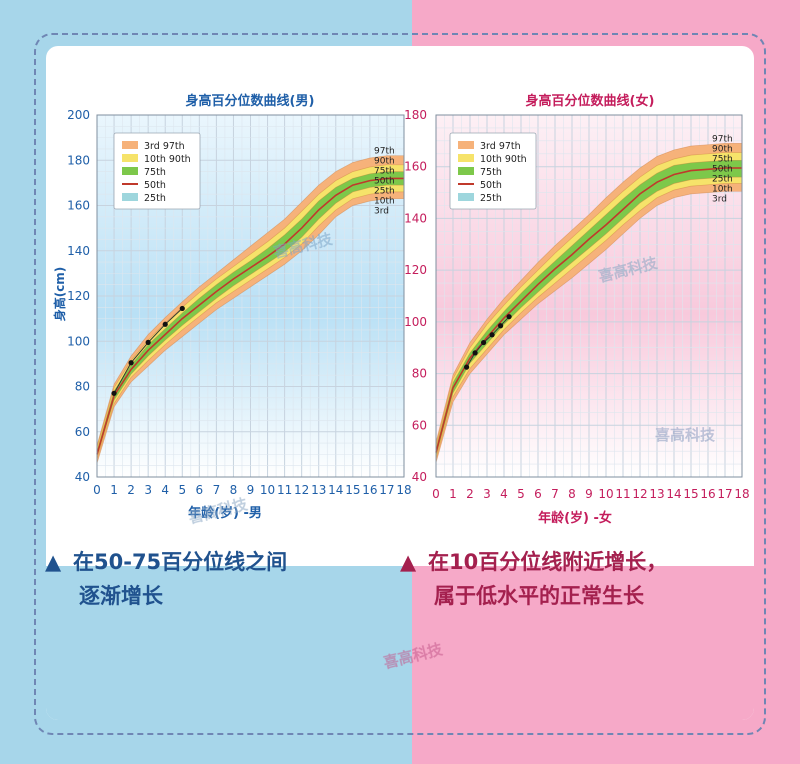 The width and height of the screenshot is (800, 764). Describe the element at coordinates (500, 146) in the screenshot. I see `legend-label: 3rd 97th` at that location.